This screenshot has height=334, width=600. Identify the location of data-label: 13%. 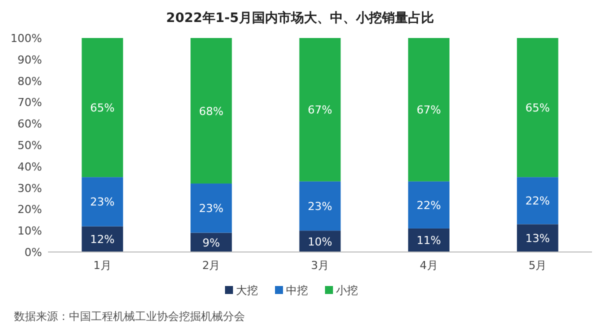
(537, 239).